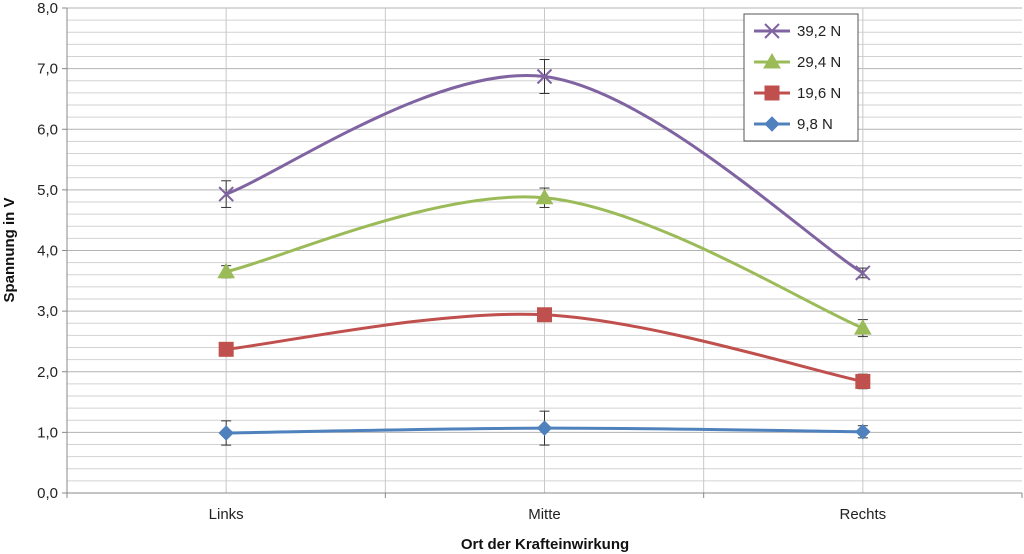 This screenshot has height=554, width=1024. I want to click on legend-entry: 19,6 N, so click(797, 93).